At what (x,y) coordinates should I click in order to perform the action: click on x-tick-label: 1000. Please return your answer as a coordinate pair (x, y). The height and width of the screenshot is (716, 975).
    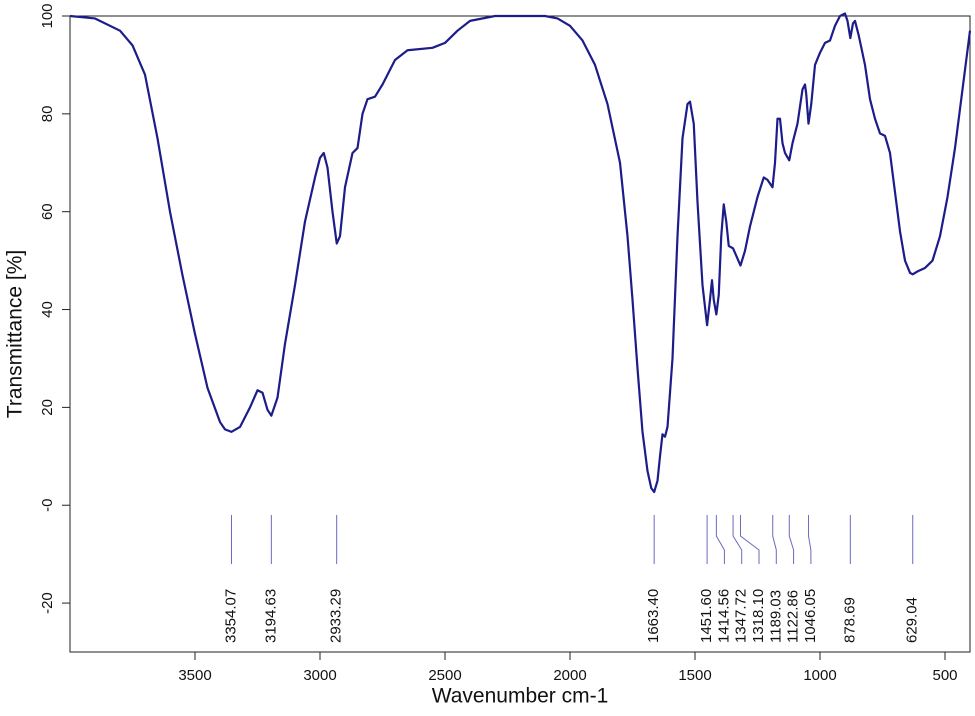
    Looking at the image, I should click on (819, 675).